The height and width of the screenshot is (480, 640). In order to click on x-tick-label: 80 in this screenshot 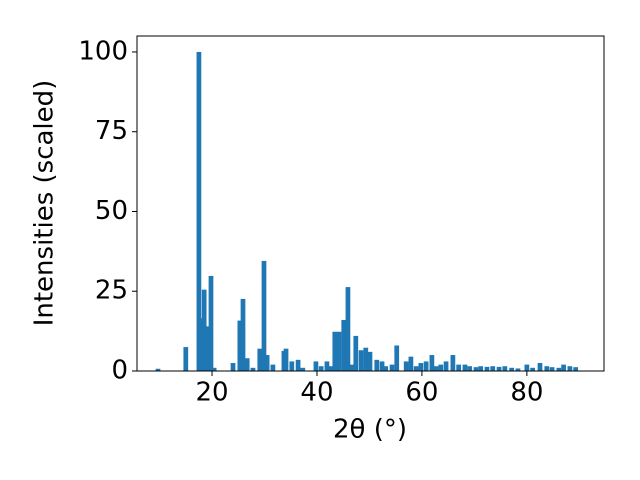, I will do `click(526, 393)`.